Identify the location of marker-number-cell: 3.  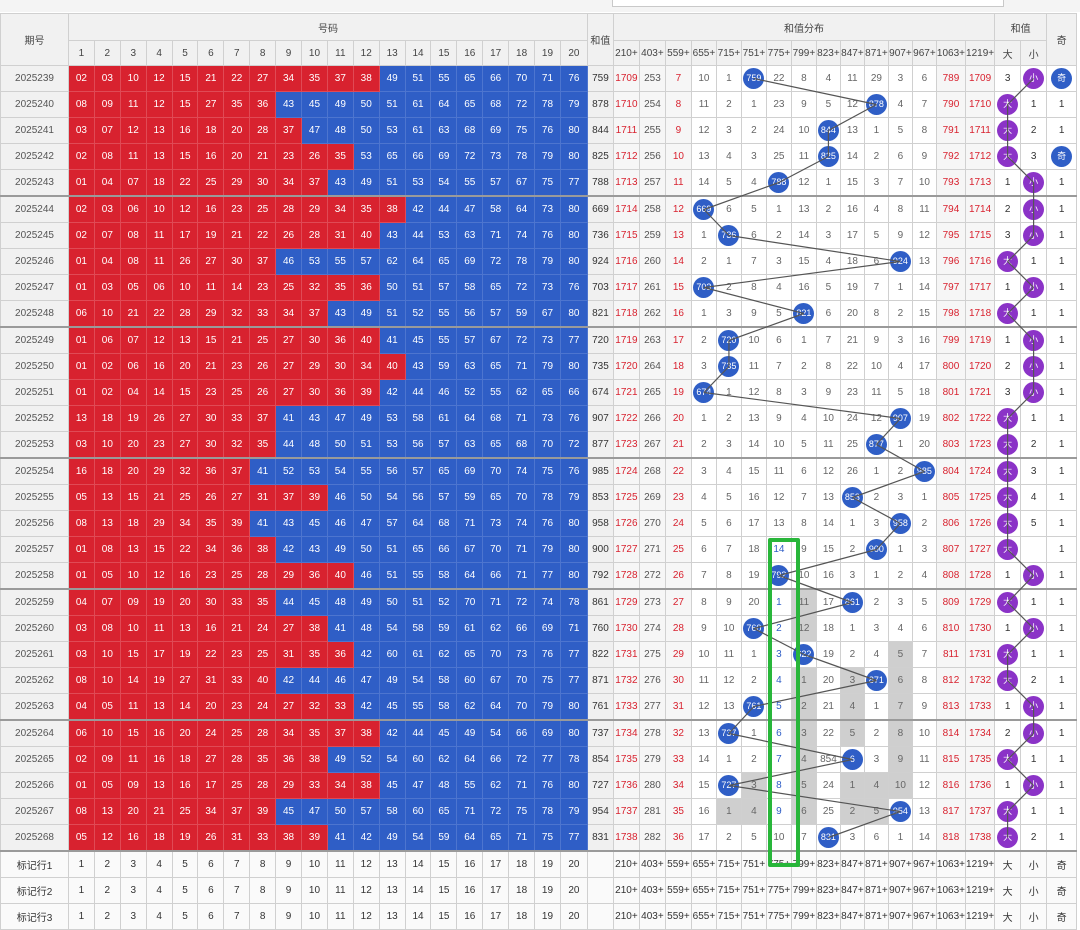
(133, 916).